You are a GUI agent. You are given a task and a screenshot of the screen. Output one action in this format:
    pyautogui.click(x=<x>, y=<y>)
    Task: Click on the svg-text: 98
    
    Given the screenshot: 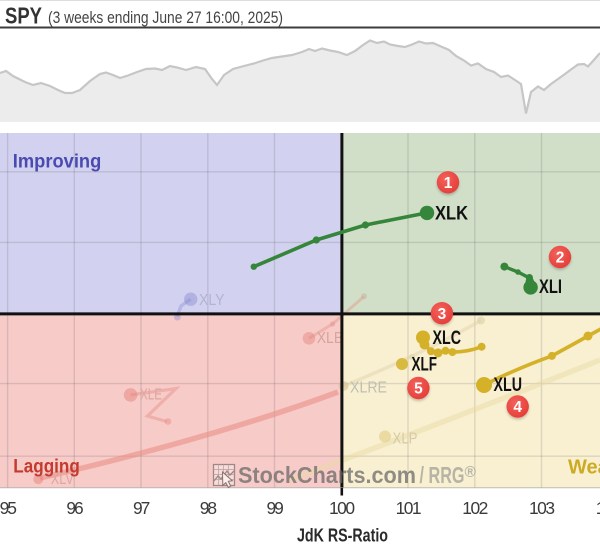 What is the action you would take?
    pyautogui.click(x=208, y=508)
    